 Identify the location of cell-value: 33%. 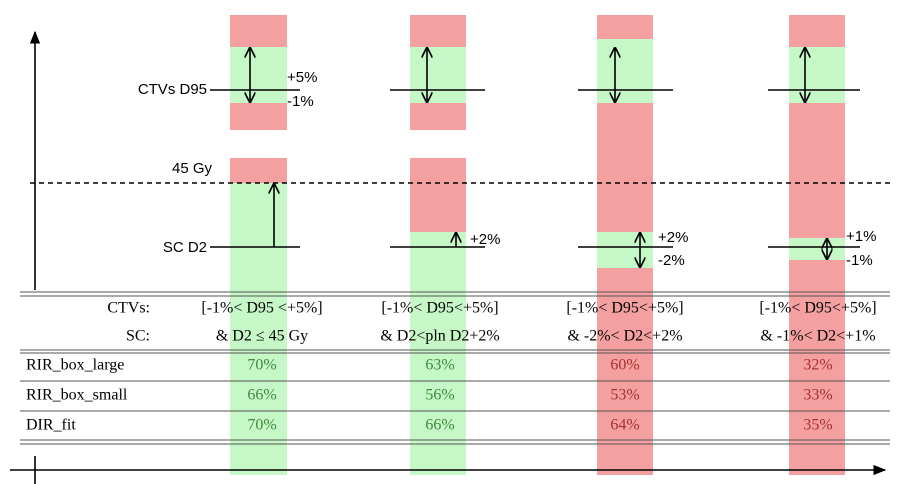
(817, 395).